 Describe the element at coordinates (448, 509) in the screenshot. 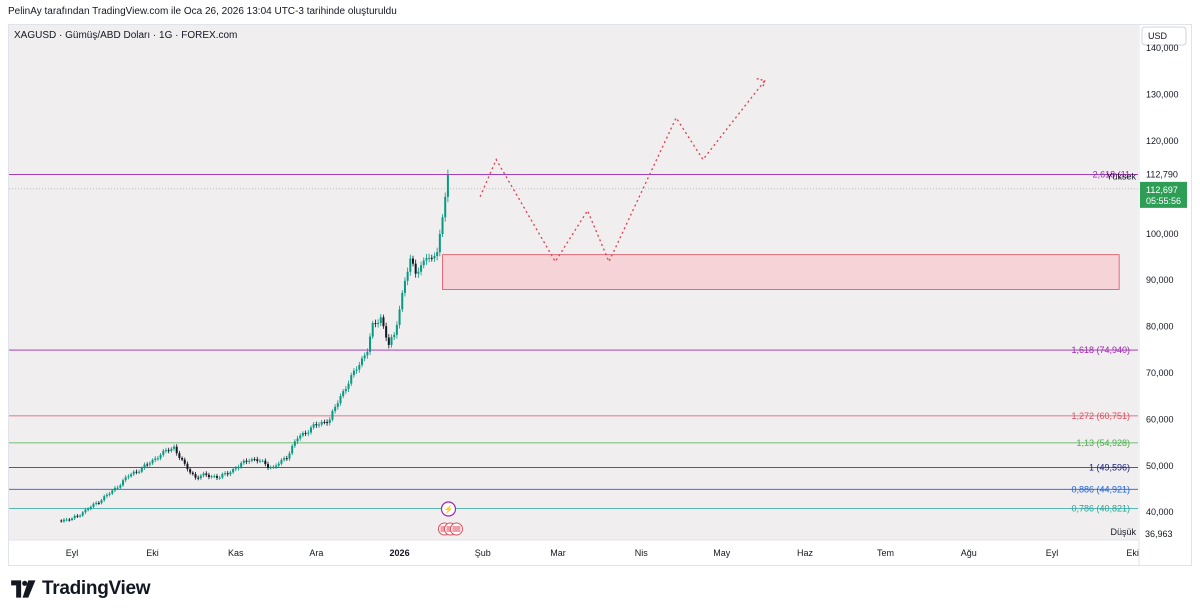

I see `lightning-event-icon` at that location.